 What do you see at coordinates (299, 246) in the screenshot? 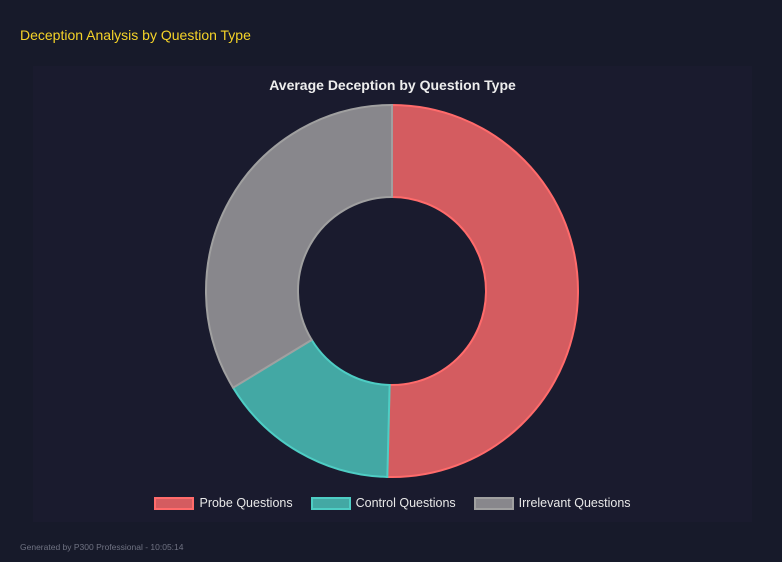
I see `donut-slice-irrelevant-questions` at bounding box center [299, 246].